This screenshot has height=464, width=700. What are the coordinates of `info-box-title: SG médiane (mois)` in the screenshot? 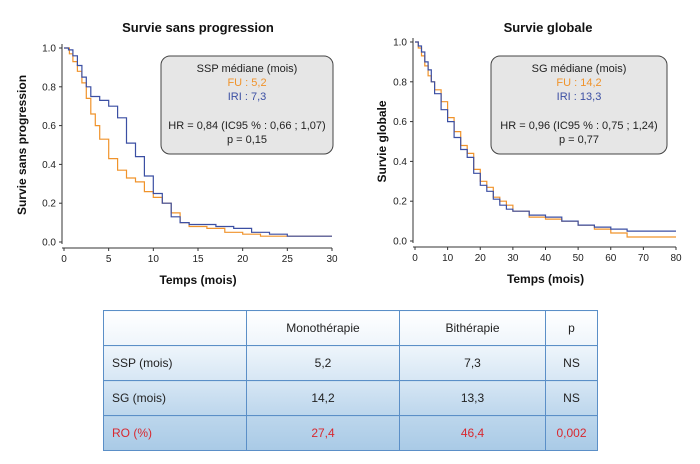 It's located at (579, 69).